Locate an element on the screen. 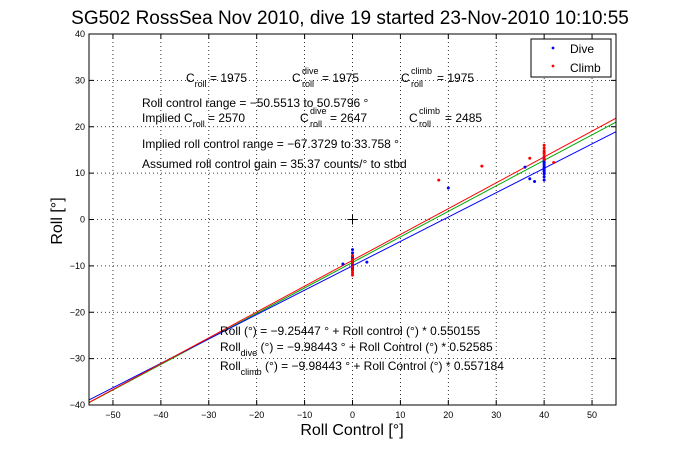  x-tick-label: 40 is located at coordinates (544, 415).